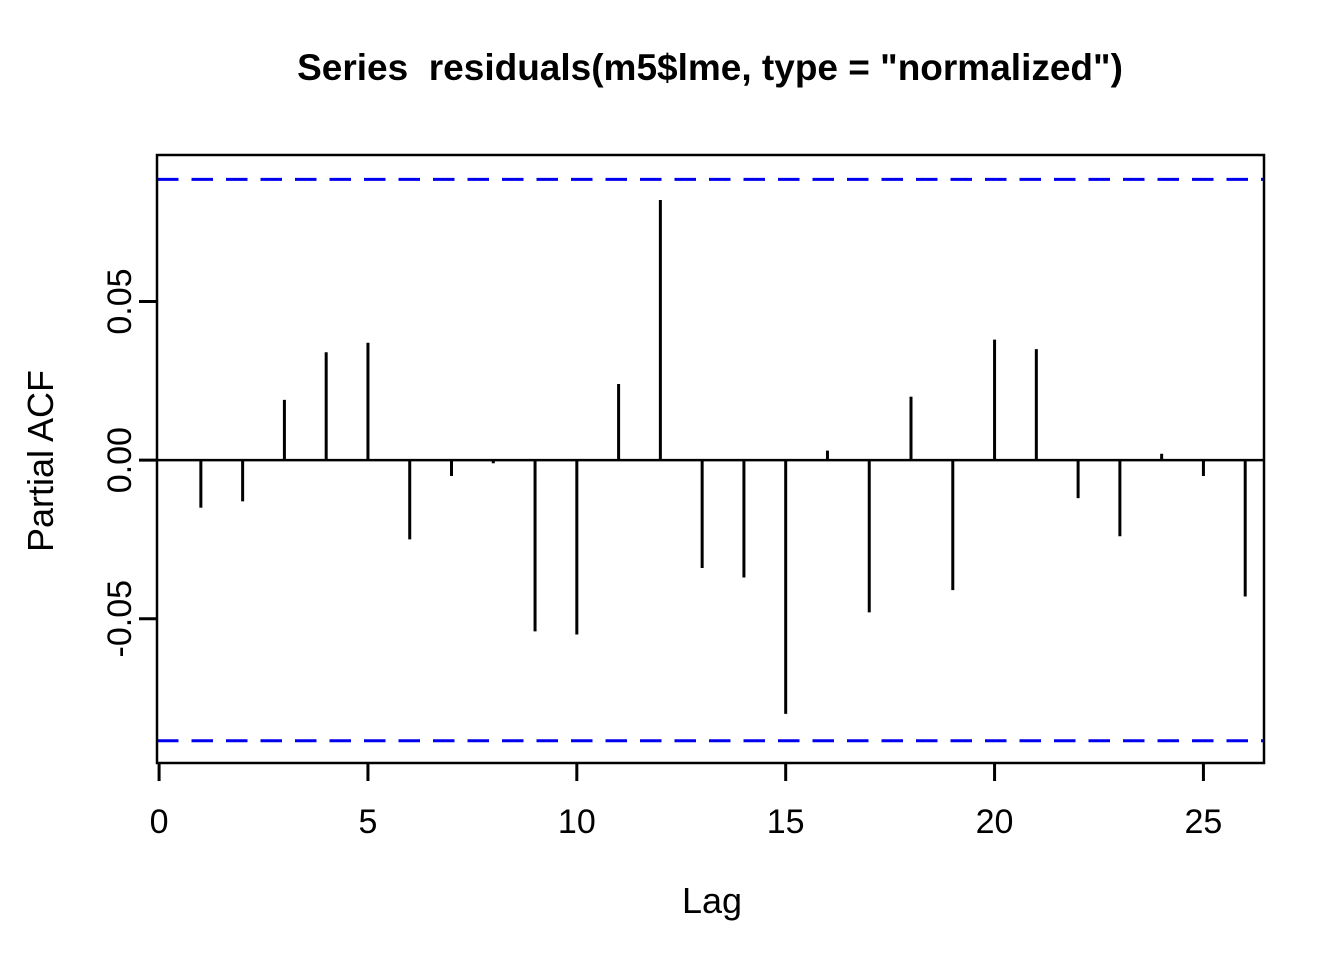 This screenshot has height=960, width=1344. I want to click on y-axis-ticks: -0.05 0.00 0.05, so click(129, 462).